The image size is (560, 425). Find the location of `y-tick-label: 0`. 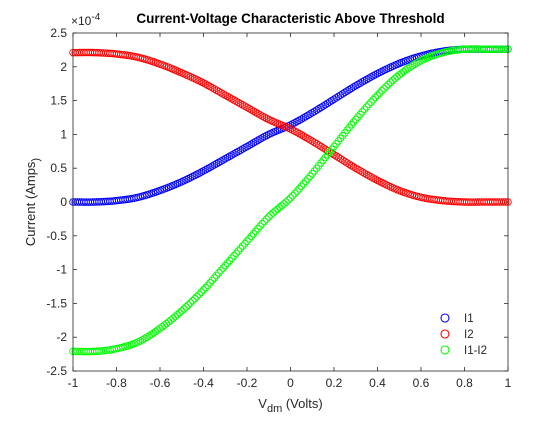

y-tick-label: 0 is located at coordinates (63, 202).